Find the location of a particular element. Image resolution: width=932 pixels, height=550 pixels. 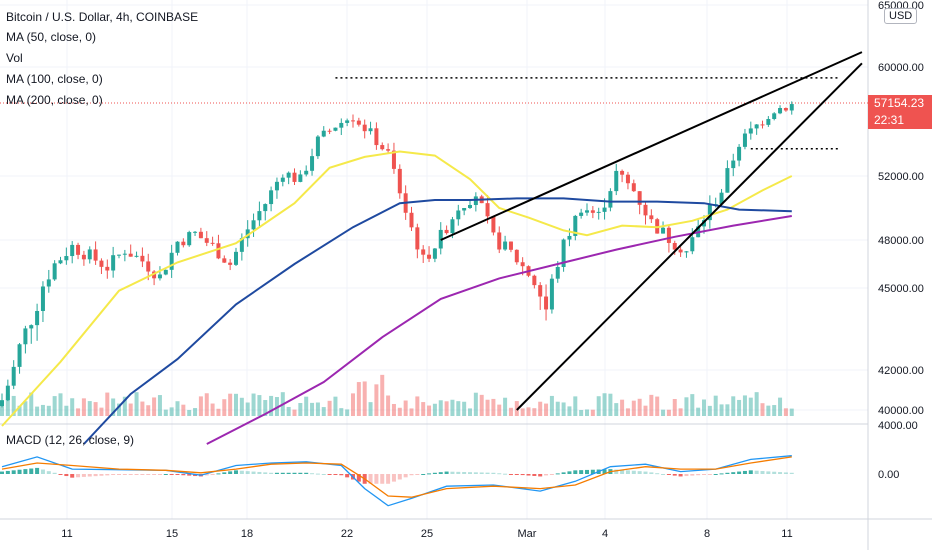

legend-vol: Vol is located at coordinates (14, 58).